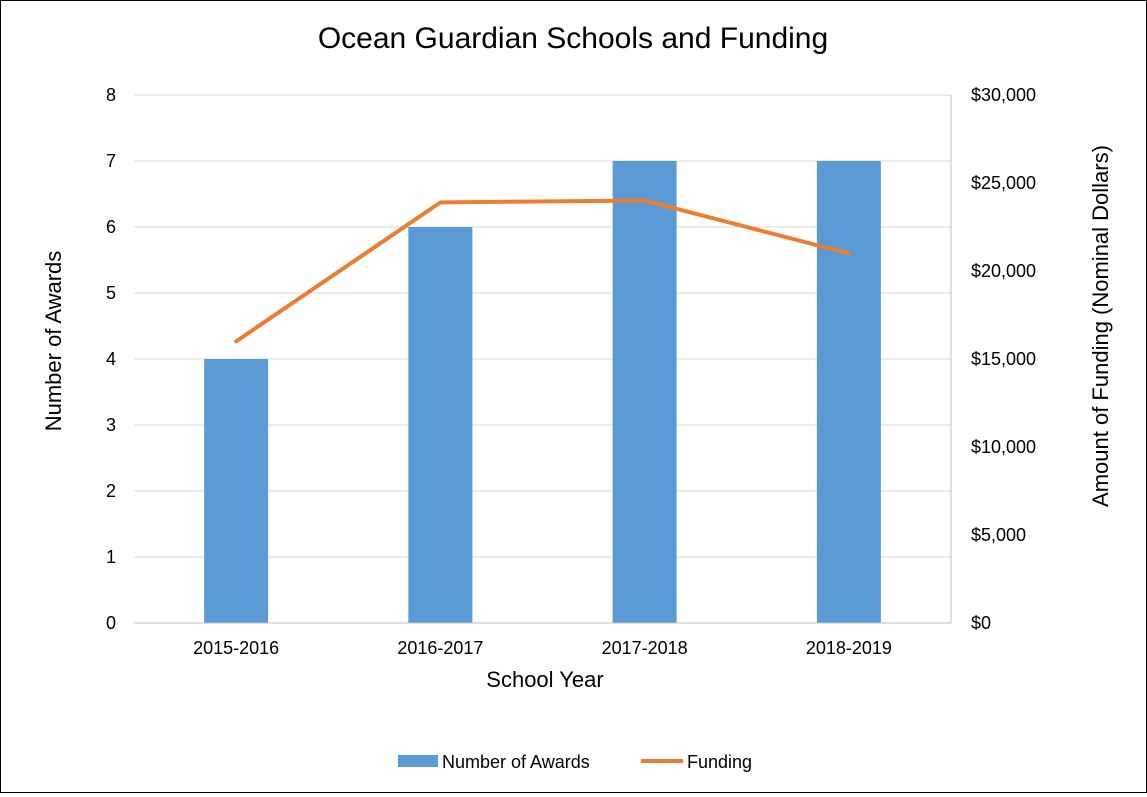 The image size is (1147, 797). I want to click on left-tick-label: 8, so click(111, 95).